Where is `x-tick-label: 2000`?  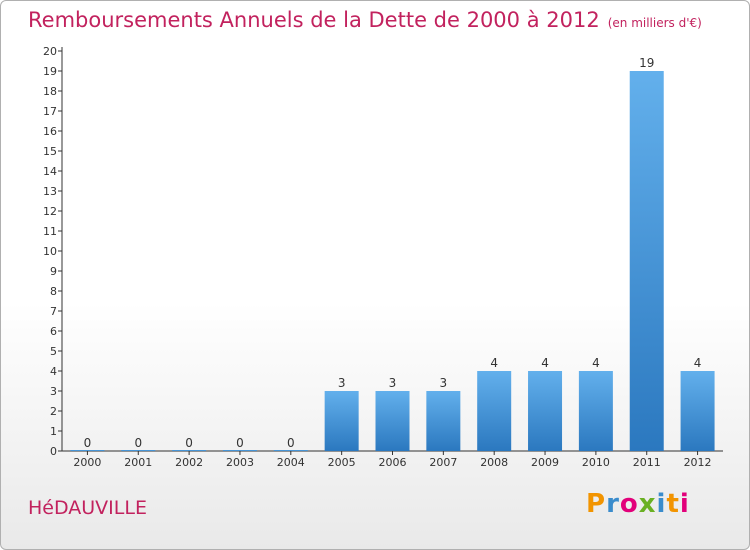 x-tick-label: 2000 is located at coordinates (87, 462).